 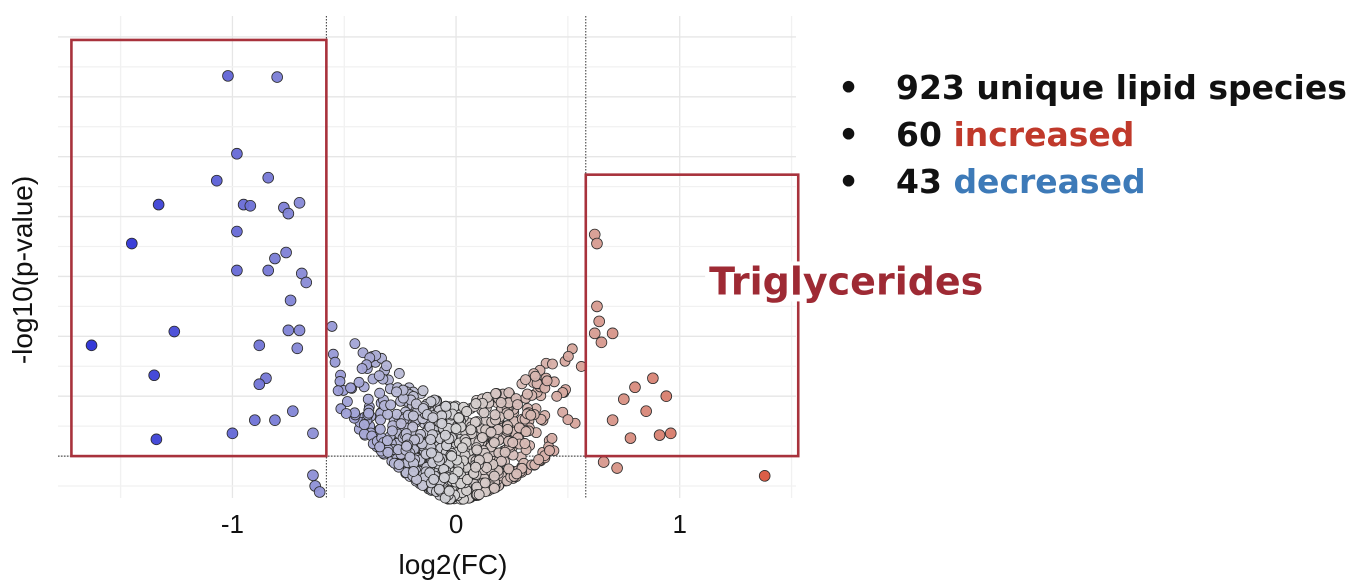 I want to click on summary-item-total: • 923 unique lipid species, so click(x=1092, y=87).